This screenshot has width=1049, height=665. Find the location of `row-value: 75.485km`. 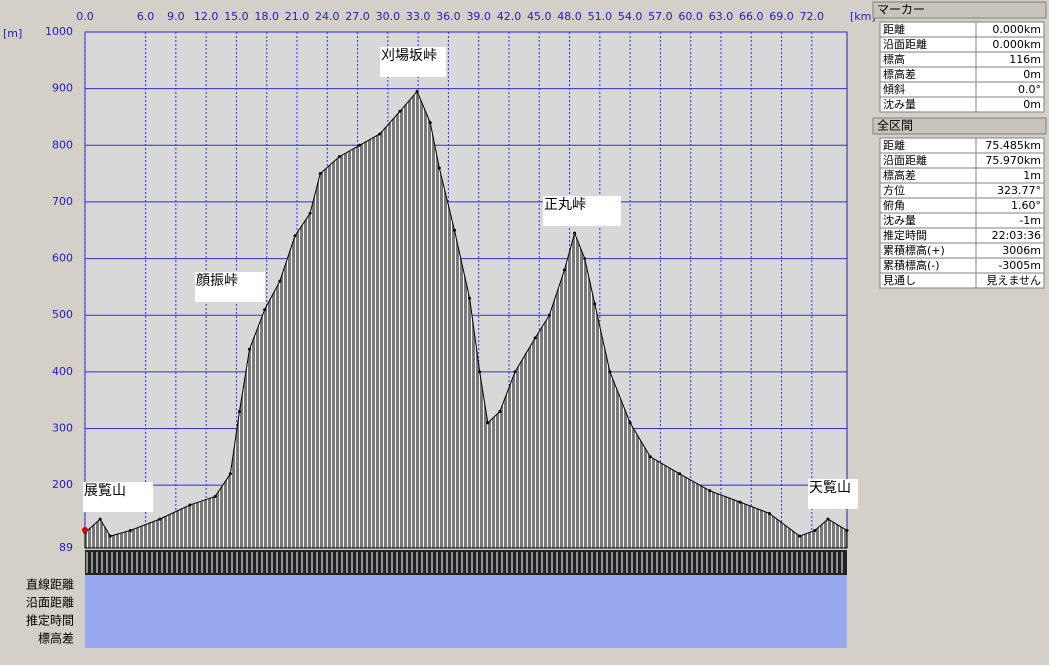

row-value: 75.485km is located at coordinates (1013, 145).